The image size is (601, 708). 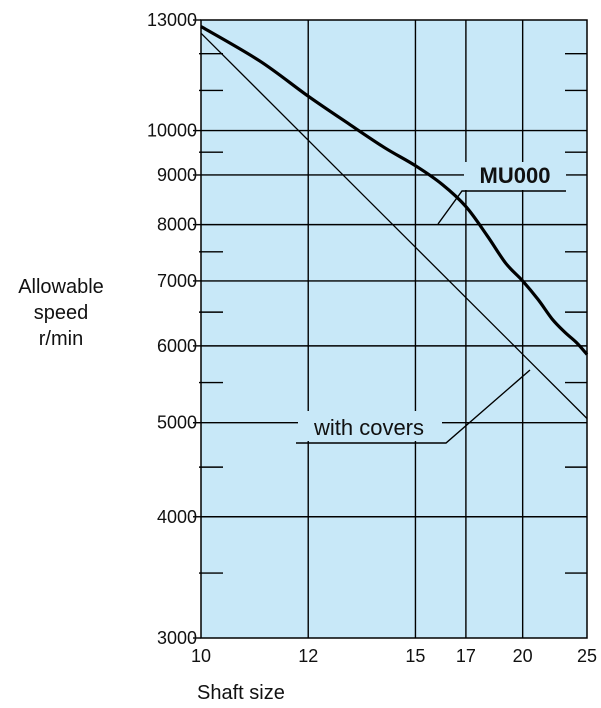 I want to click on y-tick-label-10000: 10000, so click(x=172, y=131).